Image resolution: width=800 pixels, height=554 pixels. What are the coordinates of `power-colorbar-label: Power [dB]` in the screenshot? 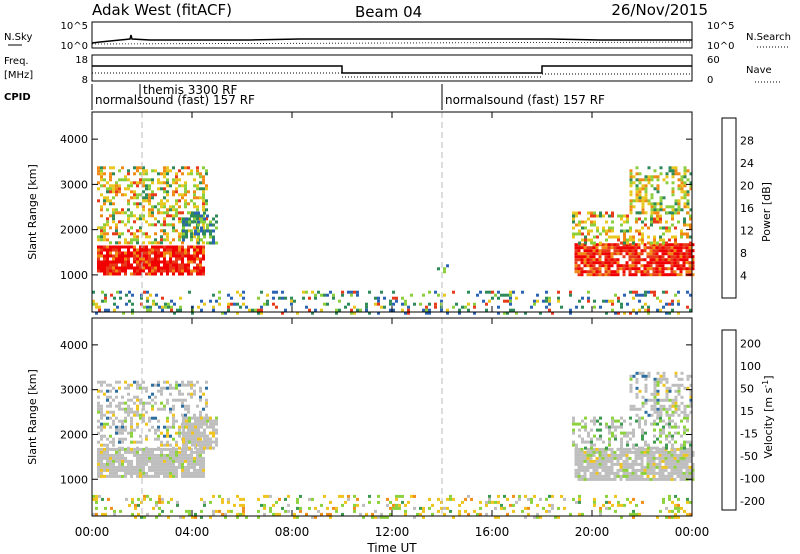 It's located at (766, 212).